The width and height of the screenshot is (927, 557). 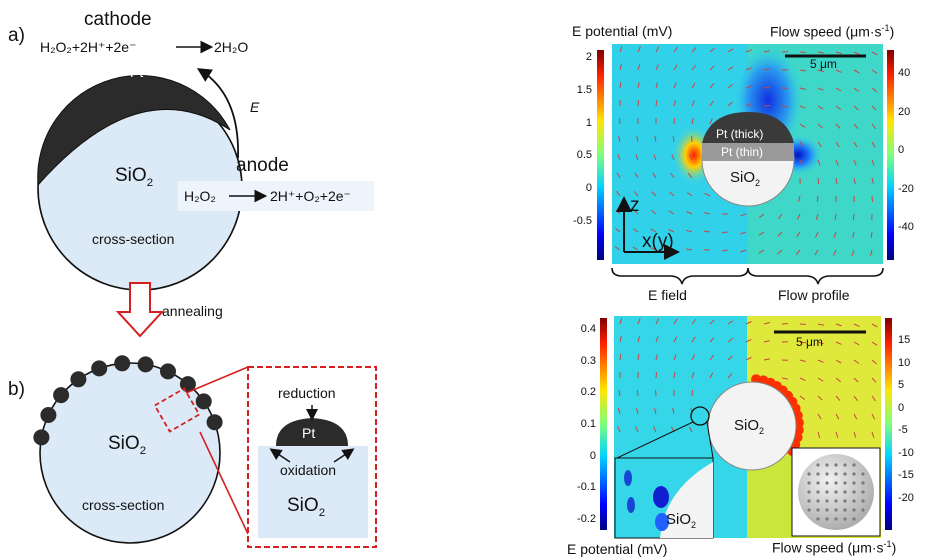 What do you see at coordinates (306, 507) in the screenshot?
I see `inset-sio2-label: SiO2` at bounding box center [306, 507].